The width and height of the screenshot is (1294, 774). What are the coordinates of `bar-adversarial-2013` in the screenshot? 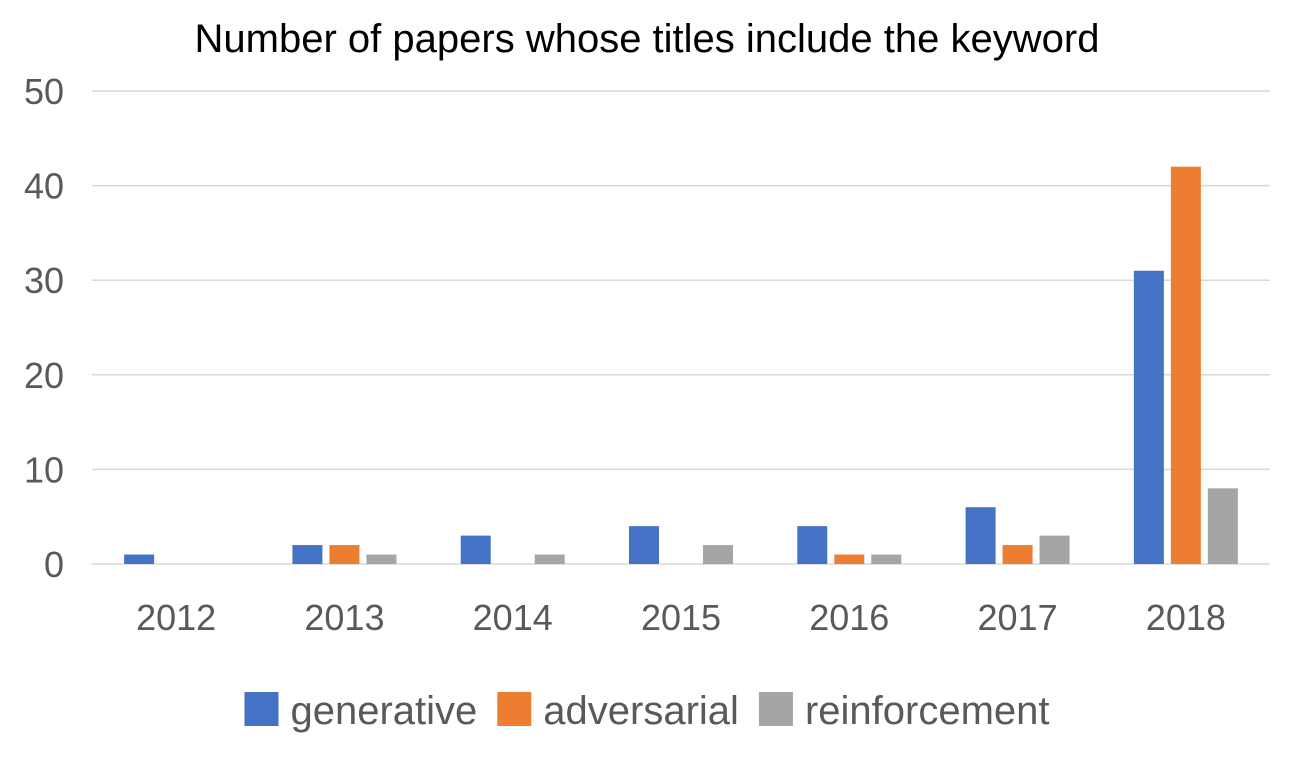 It's located at (344, 554).